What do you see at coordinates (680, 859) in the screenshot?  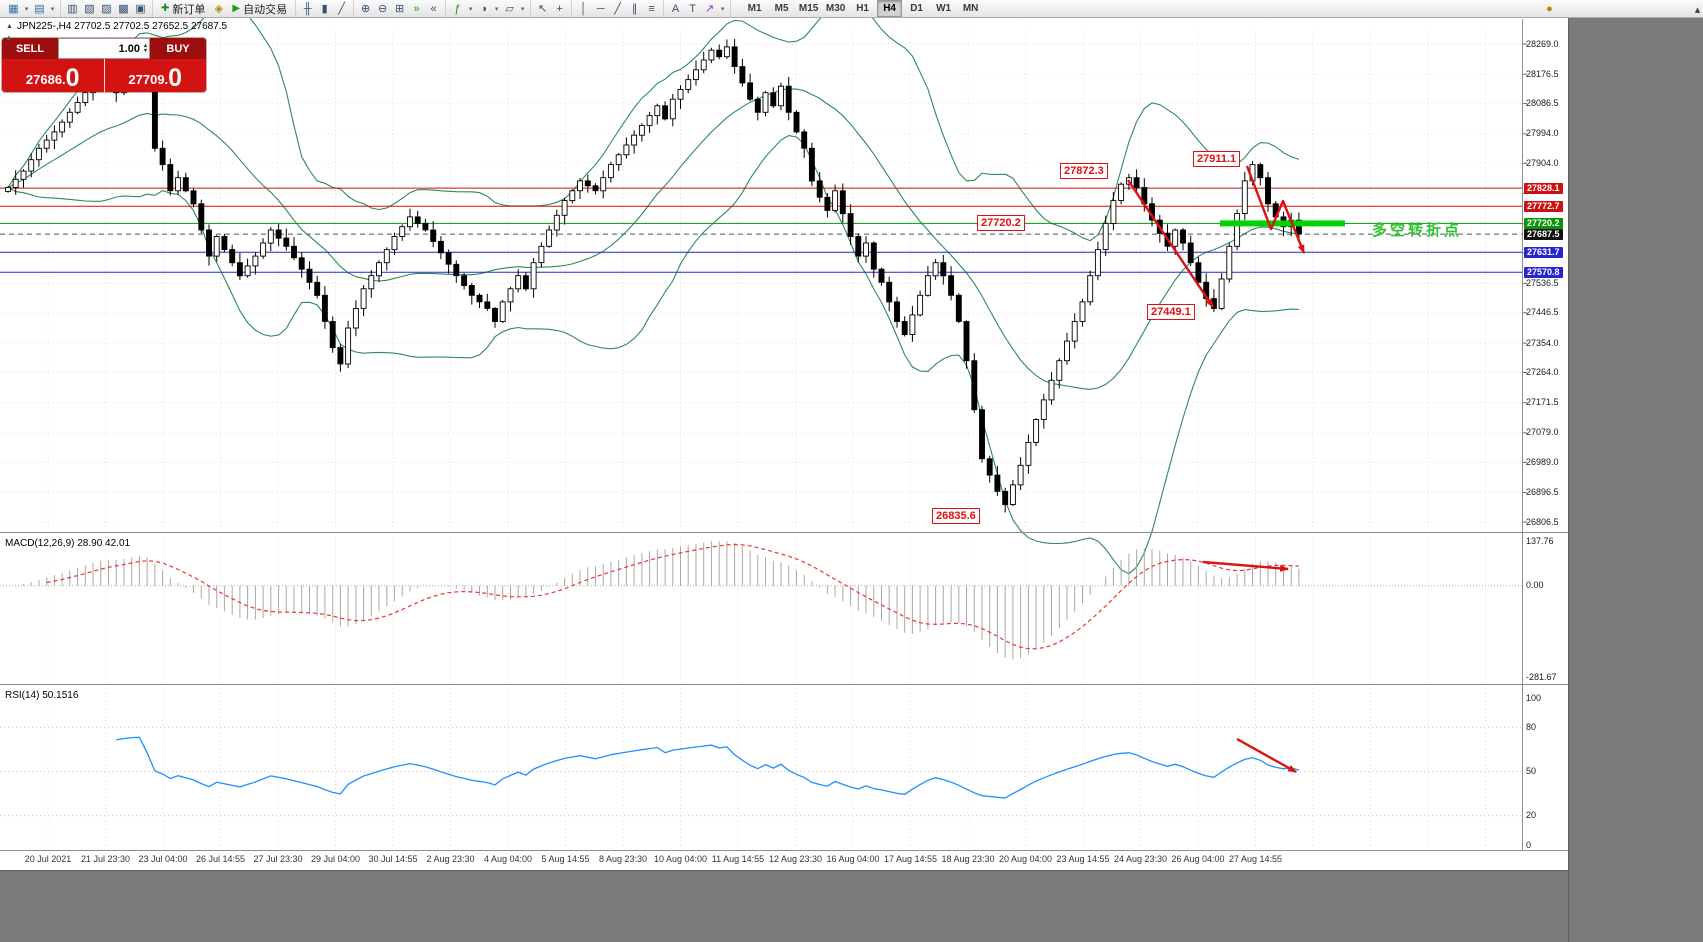 I see `time-axis-label: 10 Aug 04:00` at bounding box center [680, 859].